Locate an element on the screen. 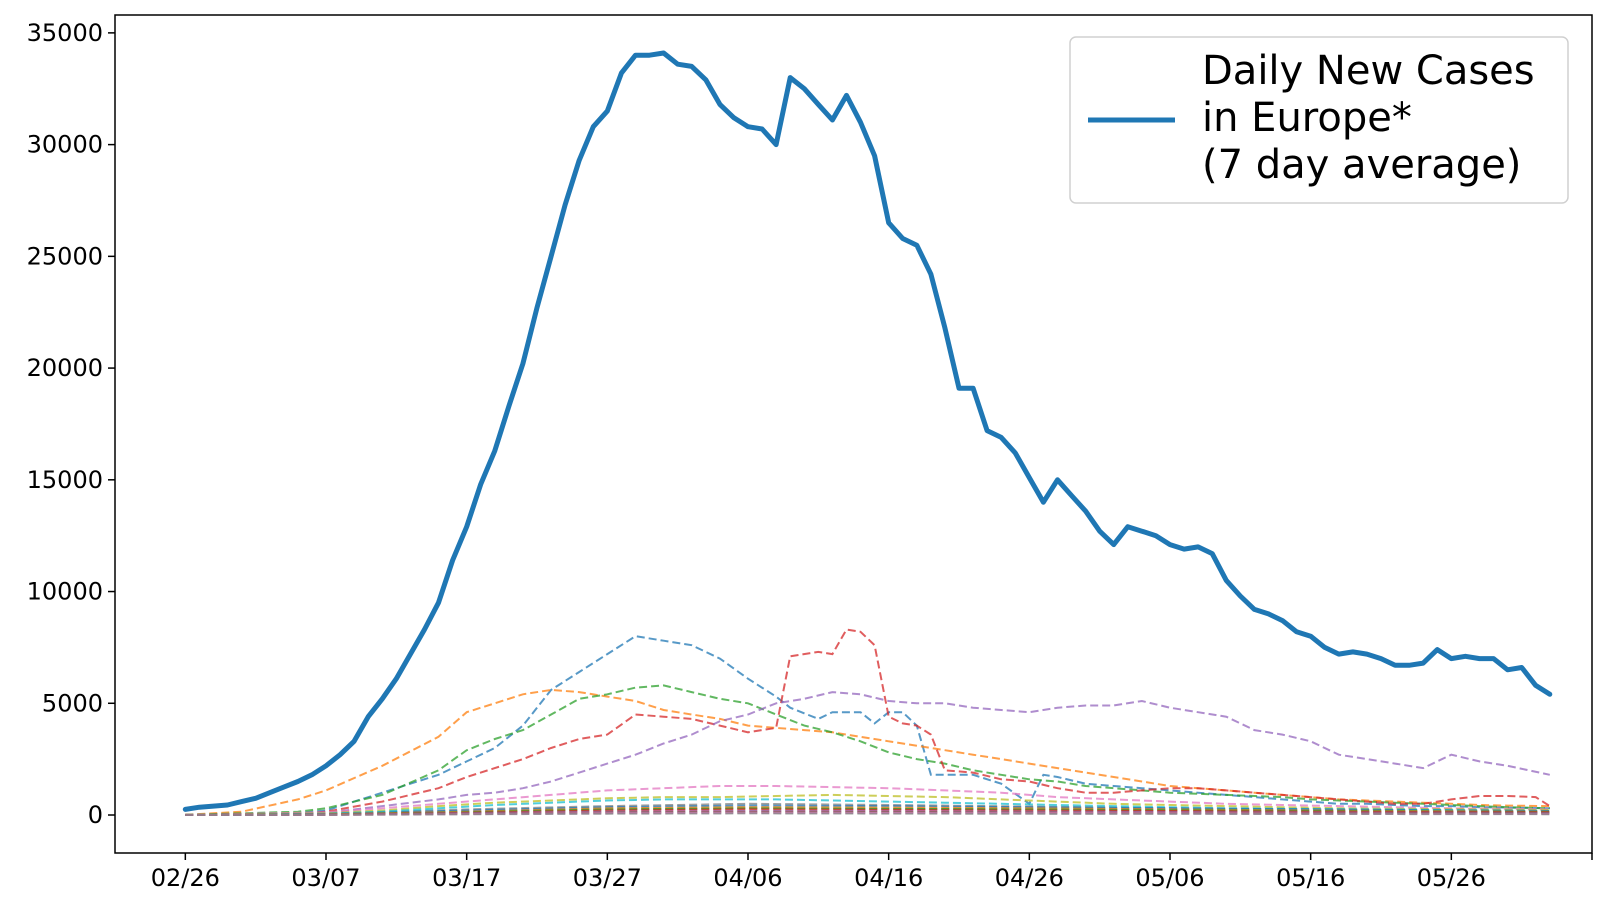 This screenshot has height=900, width=1600. y-tick-label: 35000 is located at coordinates (65, 33).